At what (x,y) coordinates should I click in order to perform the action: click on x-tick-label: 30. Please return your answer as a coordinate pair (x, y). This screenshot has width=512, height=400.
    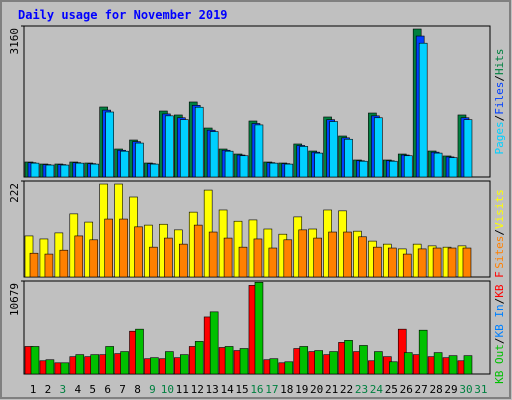
    Looking at the image, I should click on (465, 389).